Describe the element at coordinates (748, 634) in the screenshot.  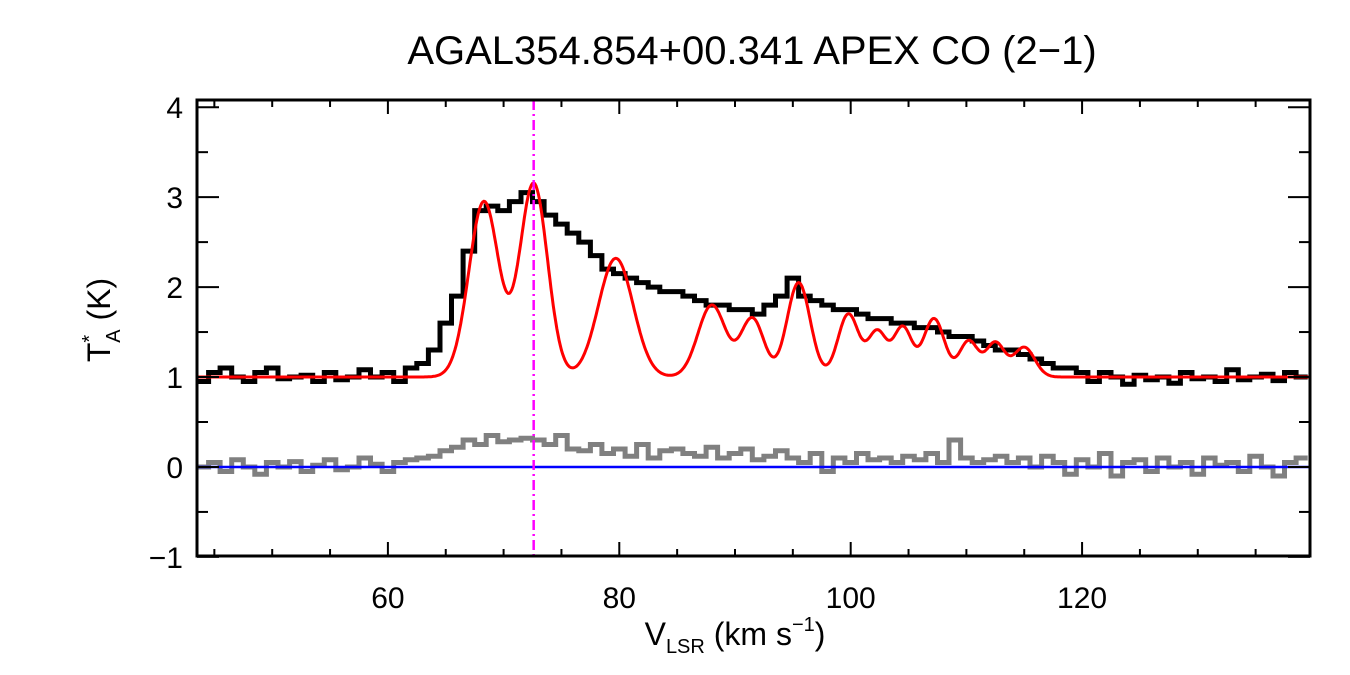
I see `x-label-unit: (km s` at that location.